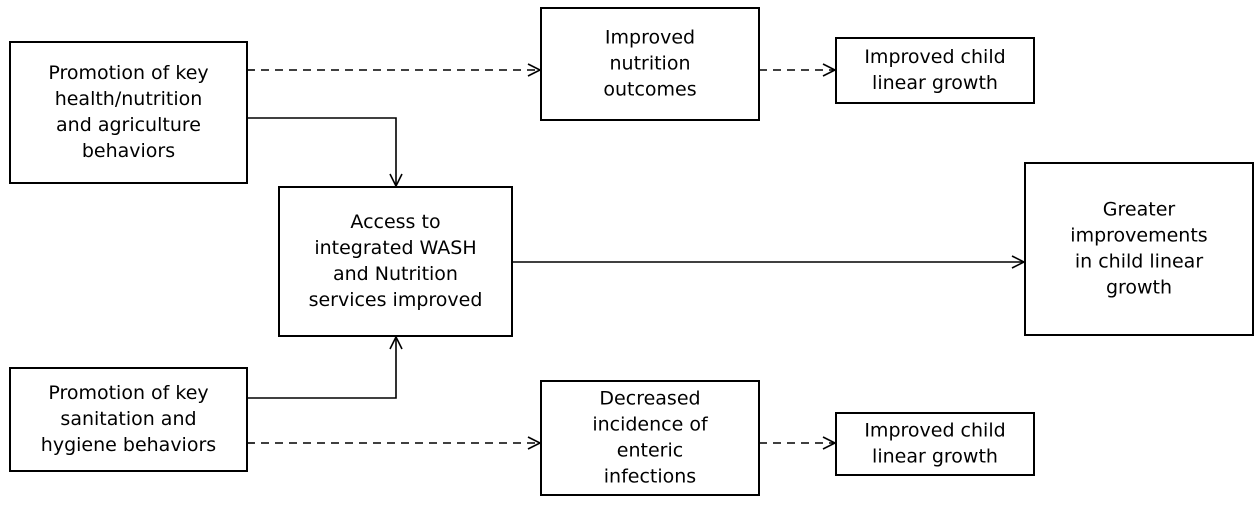 This screenshot has height=529, width=1256. I want to click on node-label: in child linear, so click(1139, 262).